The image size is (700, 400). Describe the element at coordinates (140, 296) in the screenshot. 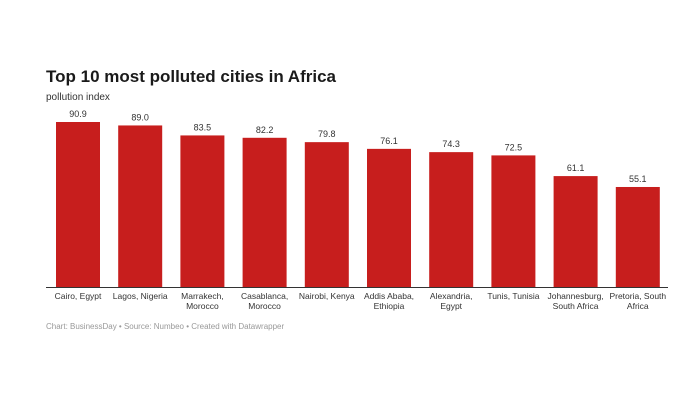

I see `category-label: Lagos, Nigeria` at that location.